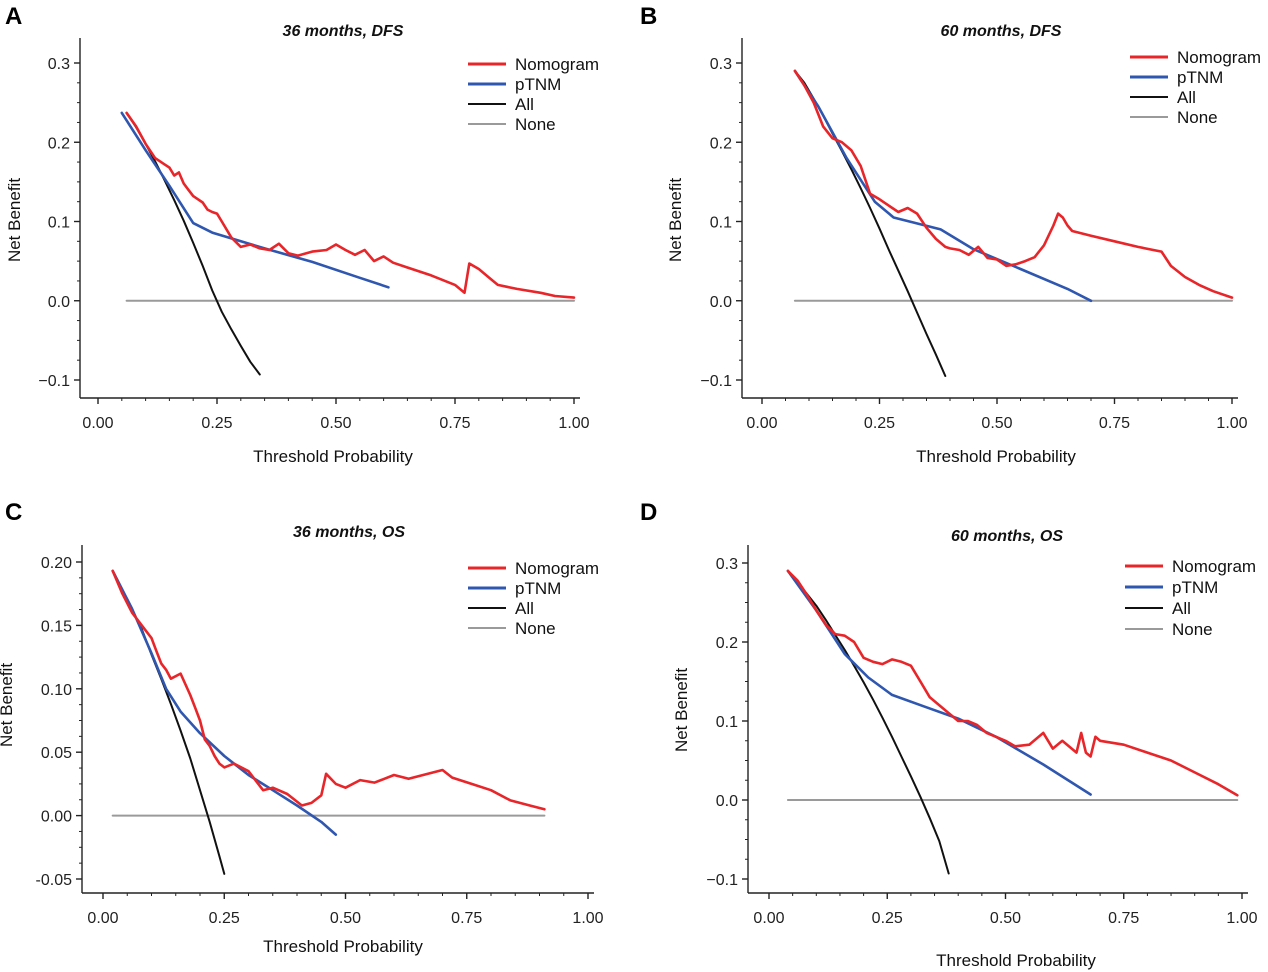 This screenshot has height=972, width=1268. Describe the element at coordinates (648, 16) in the screenshot. I see `panel-label: B` at that location.